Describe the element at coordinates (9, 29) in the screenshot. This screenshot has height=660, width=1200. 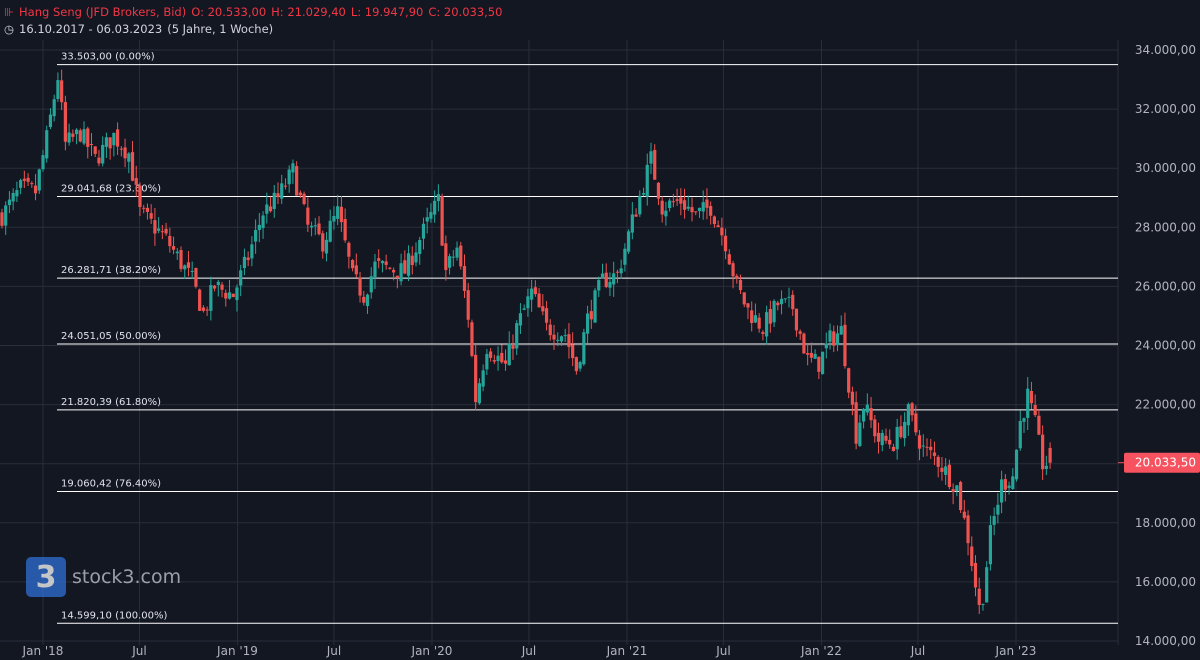
I see `clock-icon: ◷` at that location.